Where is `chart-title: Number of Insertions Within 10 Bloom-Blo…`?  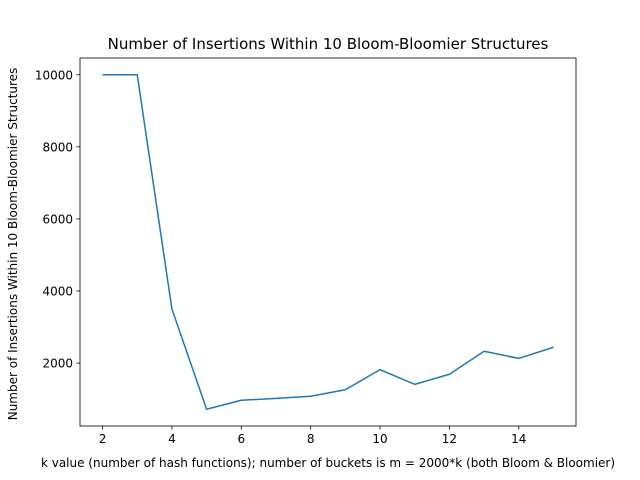
chart-title: Number of Insertions Within 10 Bloom-Blo… is located at coordinates (328, 44).